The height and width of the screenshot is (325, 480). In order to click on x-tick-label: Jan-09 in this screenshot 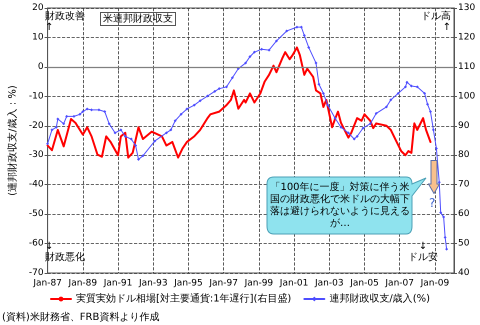, I will do `click(435, 283)`.